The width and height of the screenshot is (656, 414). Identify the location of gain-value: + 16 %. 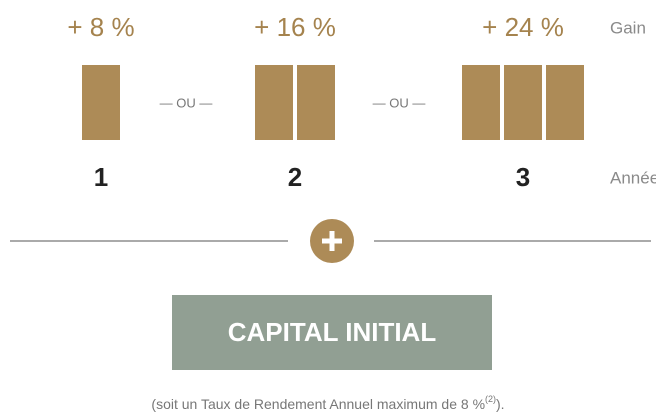
(295, 27).